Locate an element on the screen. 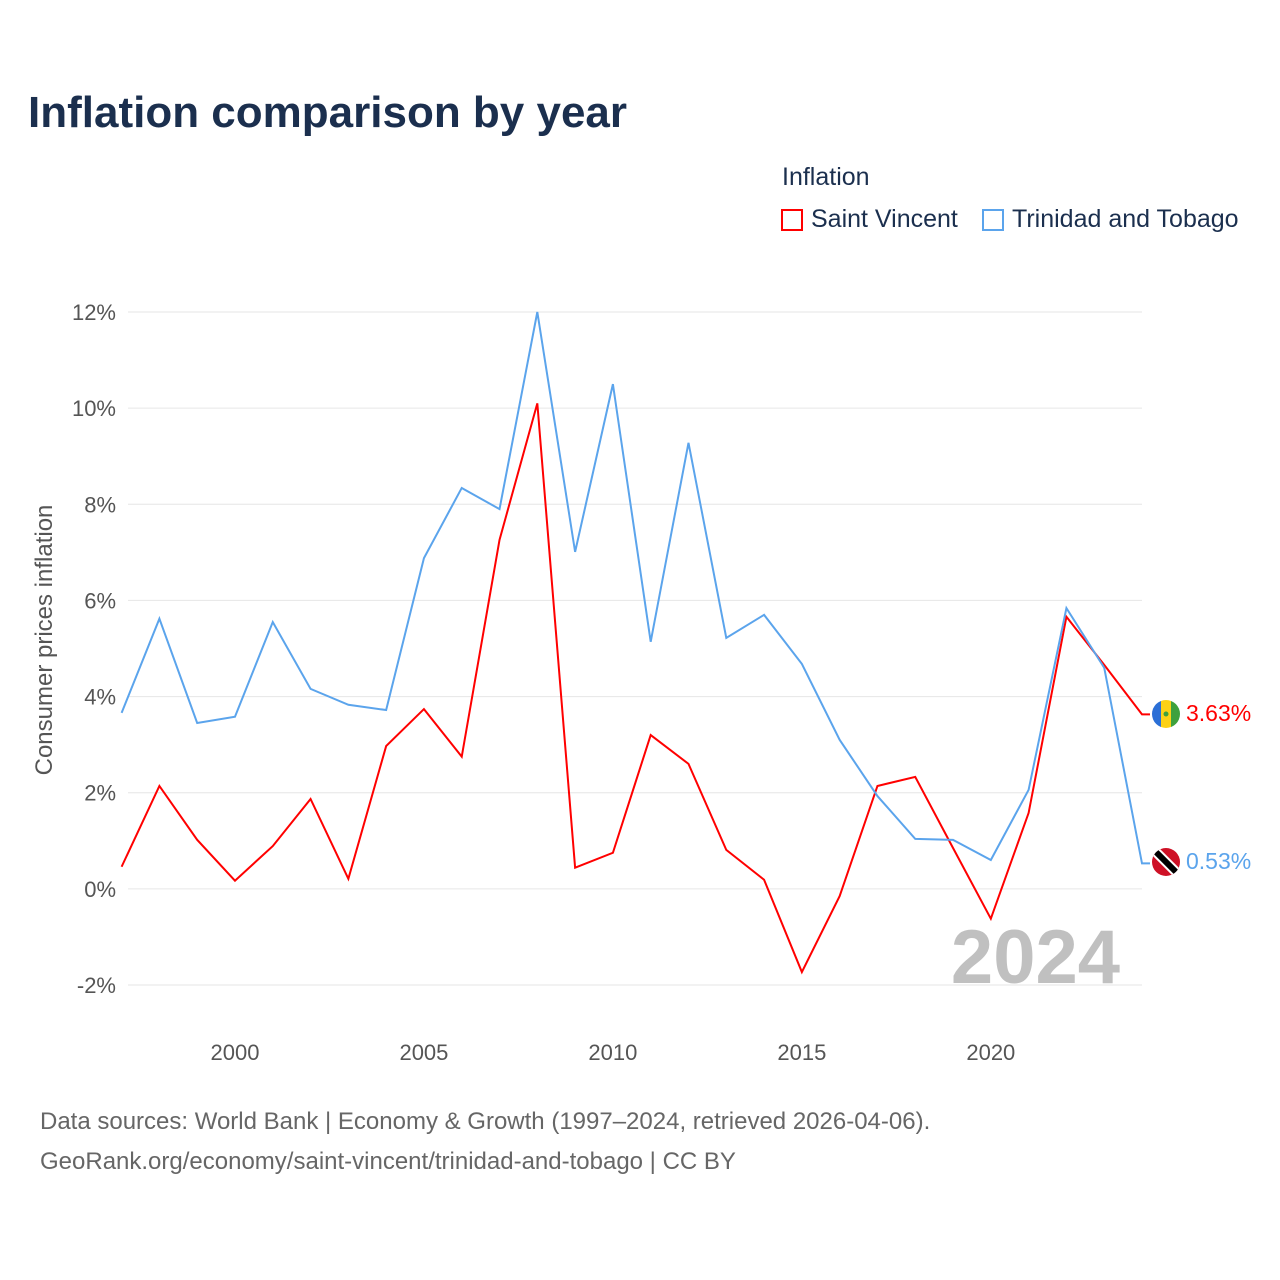  trinidad-end-label: 0.53% is located at coordinates (1218, 861).